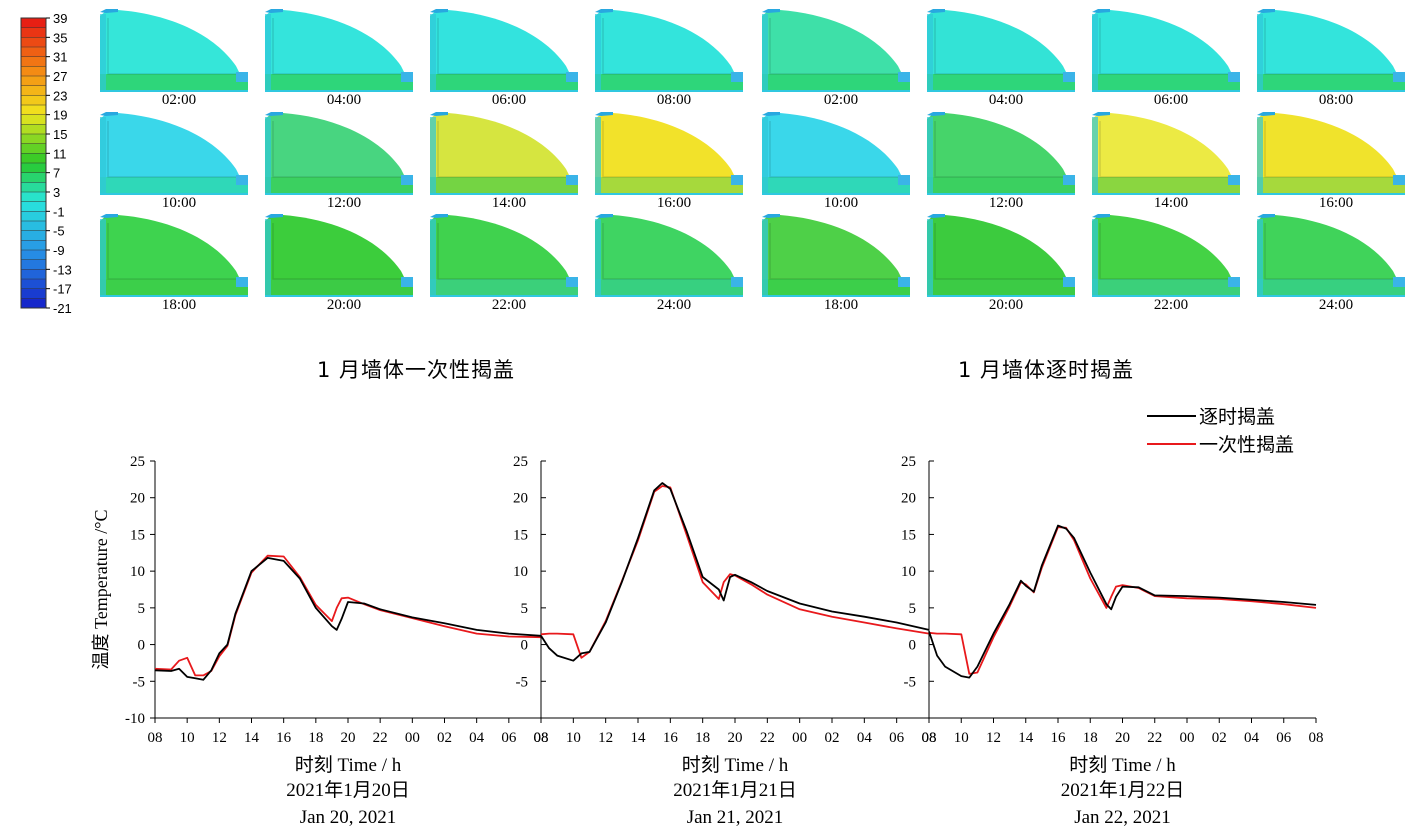 The width and height of the screenshot is (1417, 835). What do you see at coordinates (33, 163) in the screenshot?
I see `colorbar-frame` at bounding box center [33, 163].